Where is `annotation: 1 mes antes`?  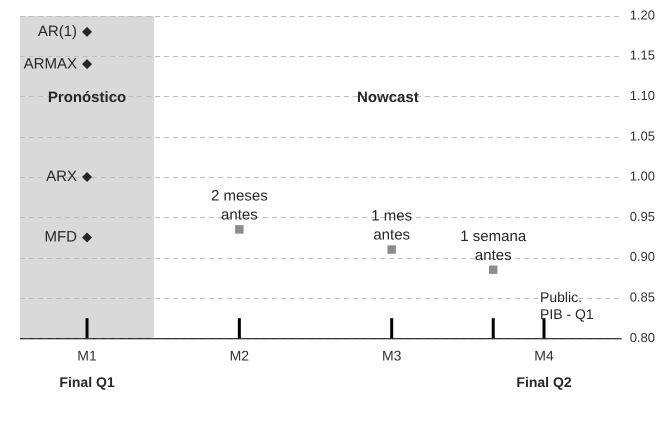
annotation: 1 mes antes is located at coordinates (391, 226).